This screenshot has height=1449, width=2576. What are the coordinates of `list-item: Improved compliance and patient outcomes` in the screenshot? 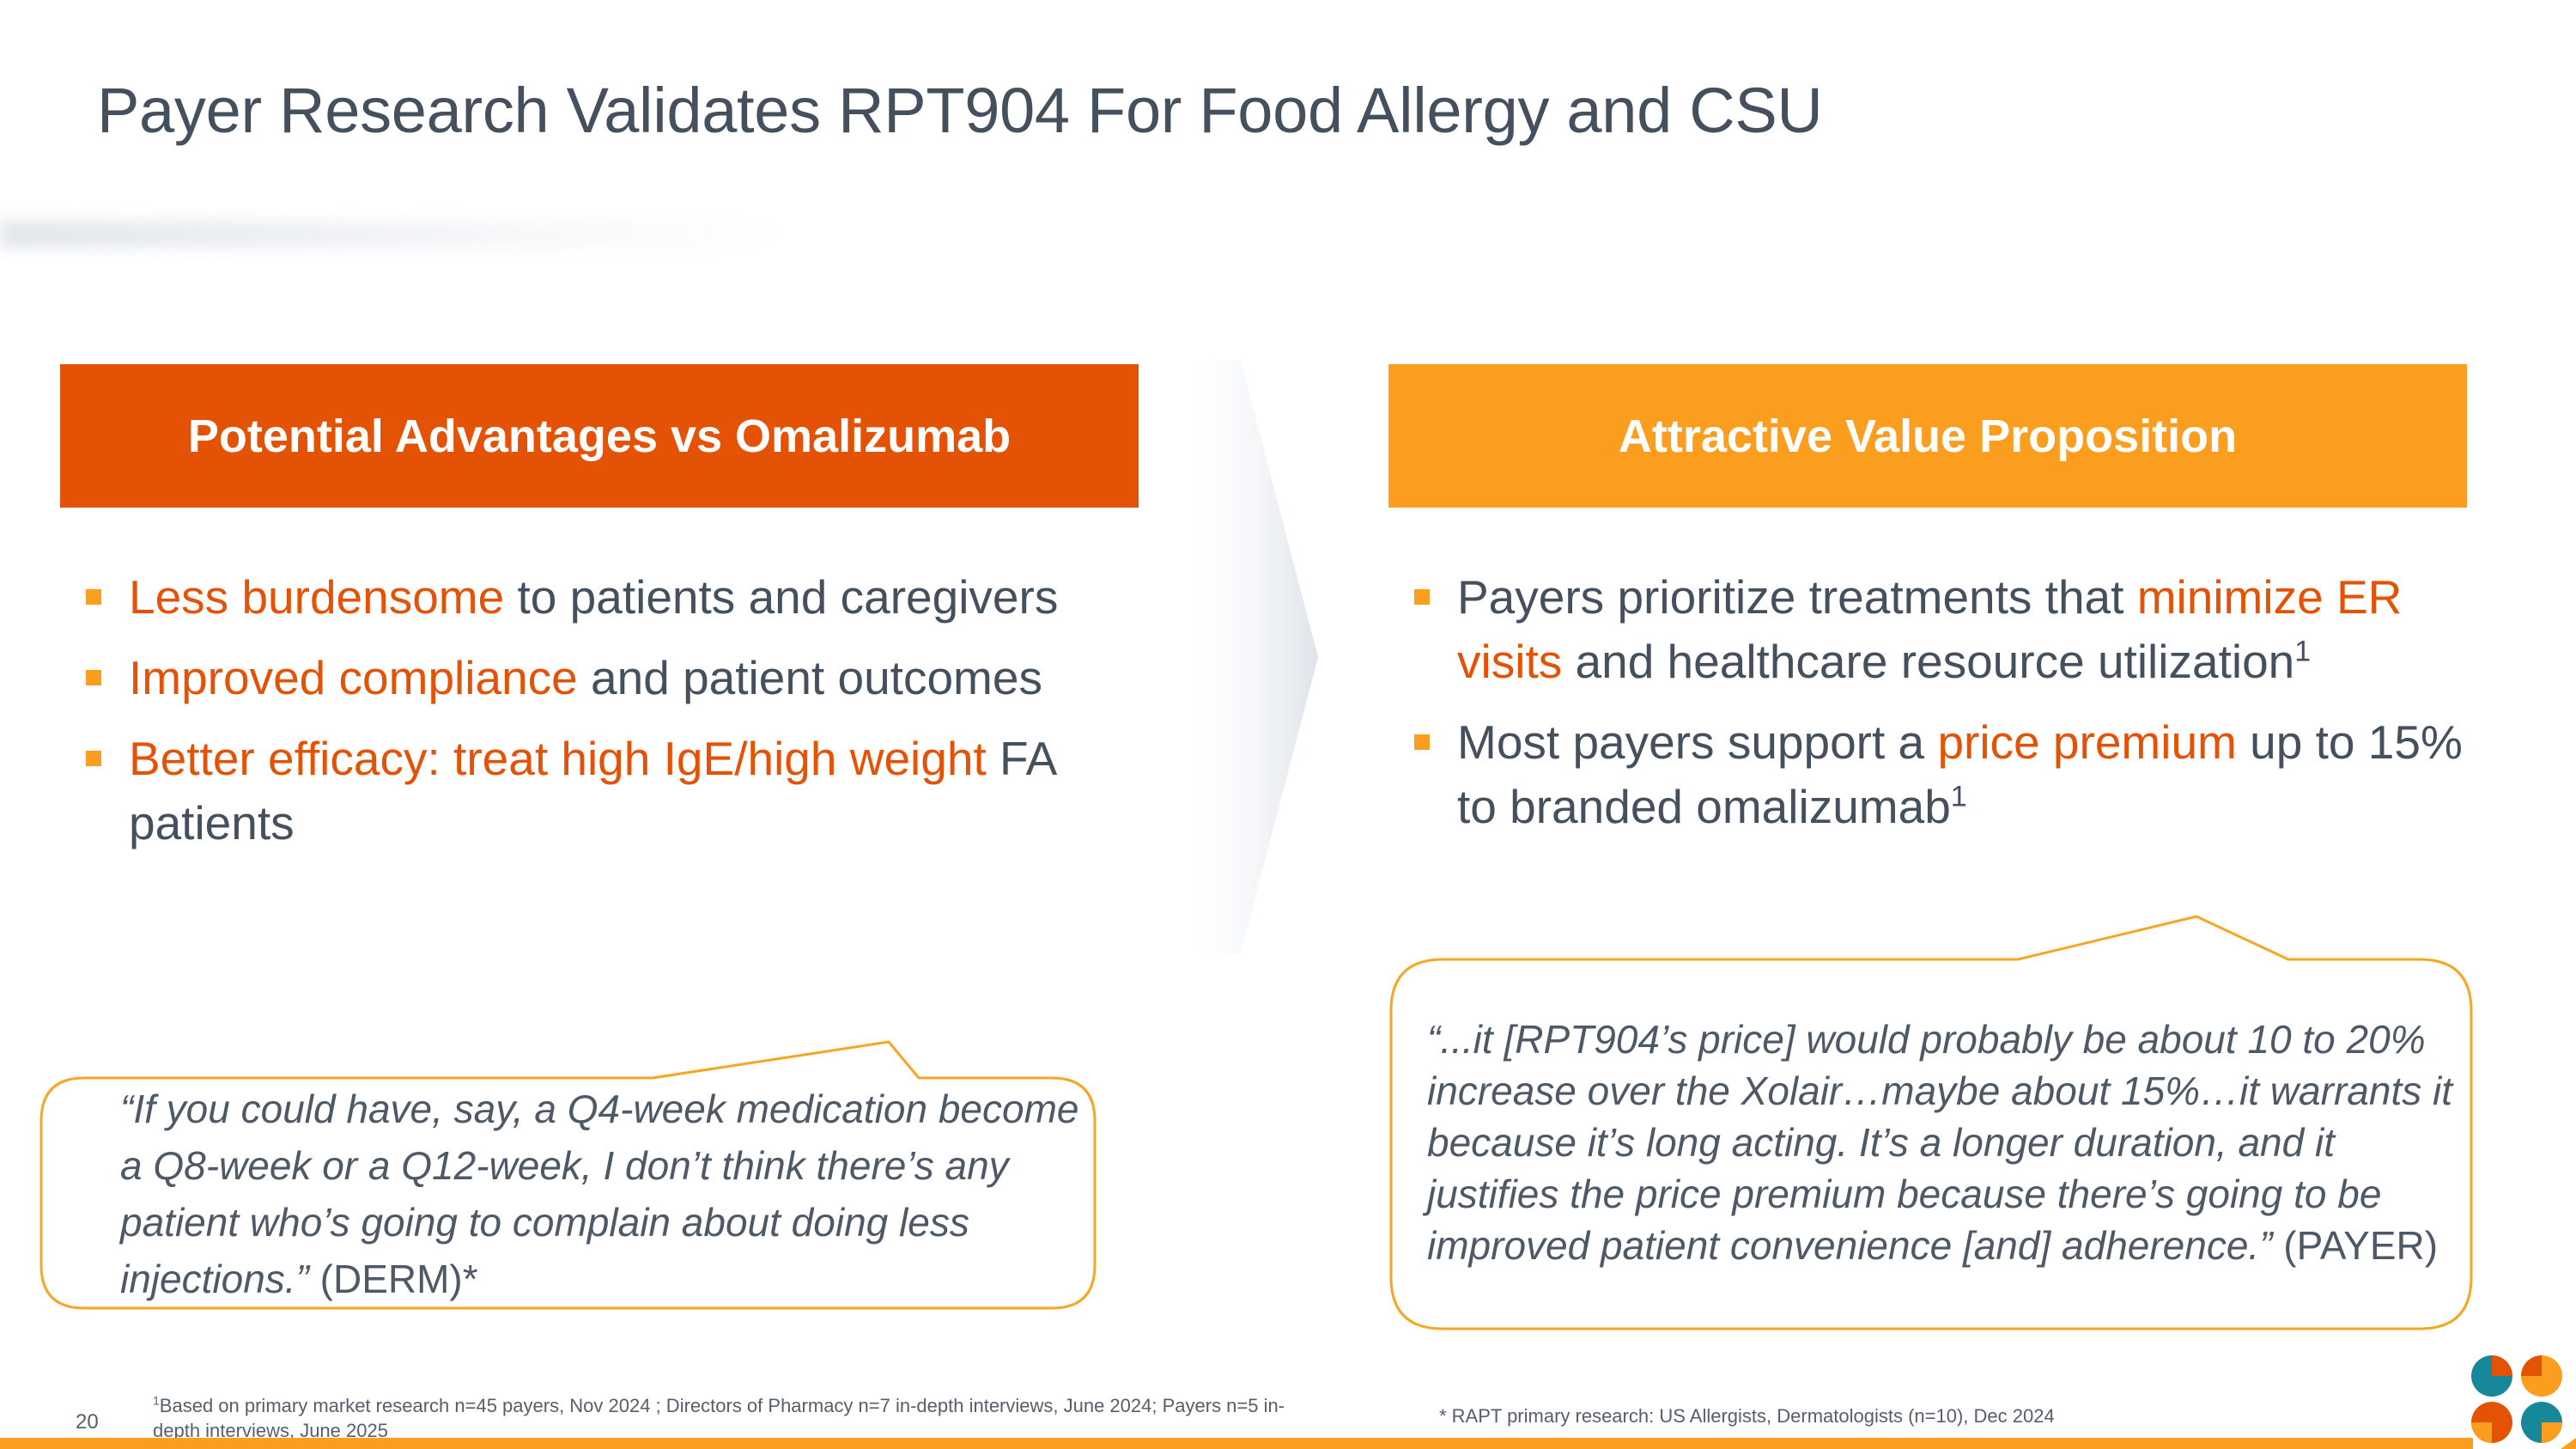 It's located at (609, 678).